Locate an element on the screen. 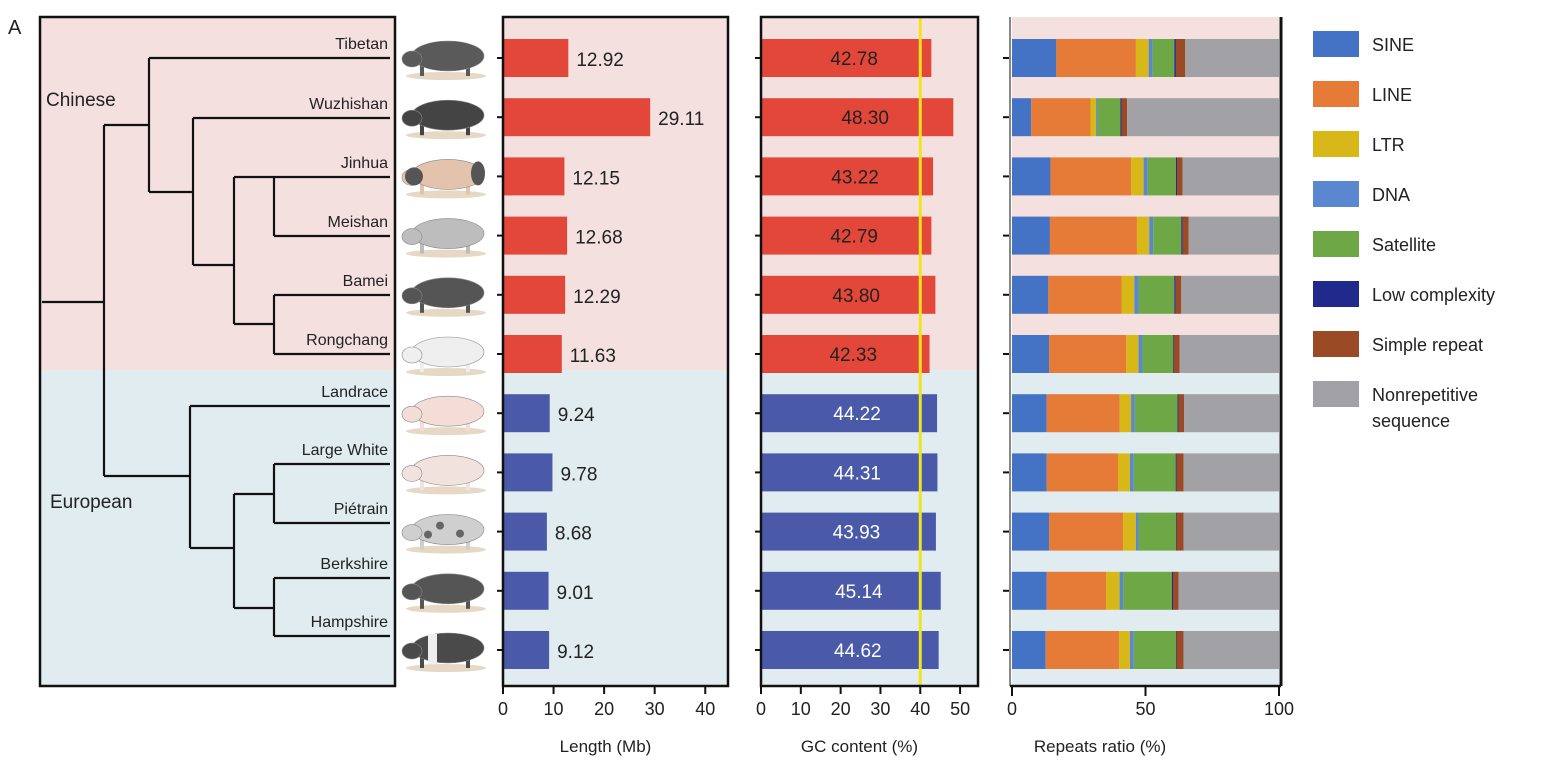 The height and width of the screenshot is (770, 1556). x-tick-label: 30 is located at coordinates (880, 709).